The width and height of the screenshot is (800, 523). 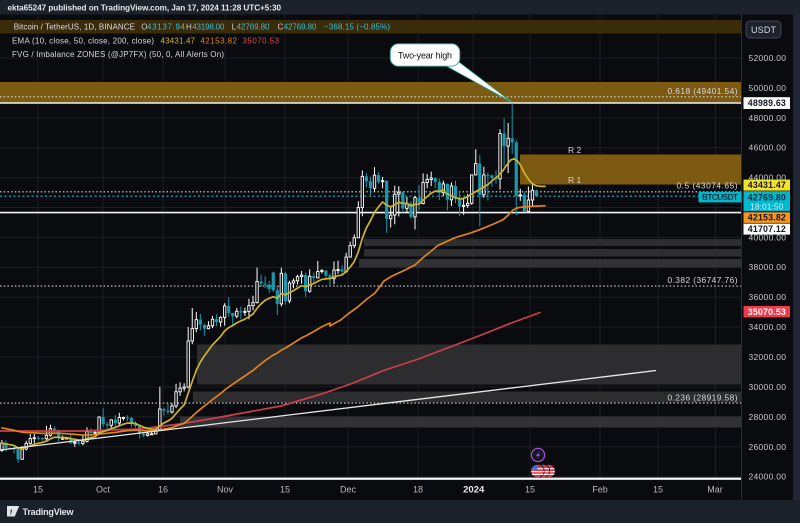 I want to click on svg-text: −368.15 (−0.85%), so click(x=357, y=26).